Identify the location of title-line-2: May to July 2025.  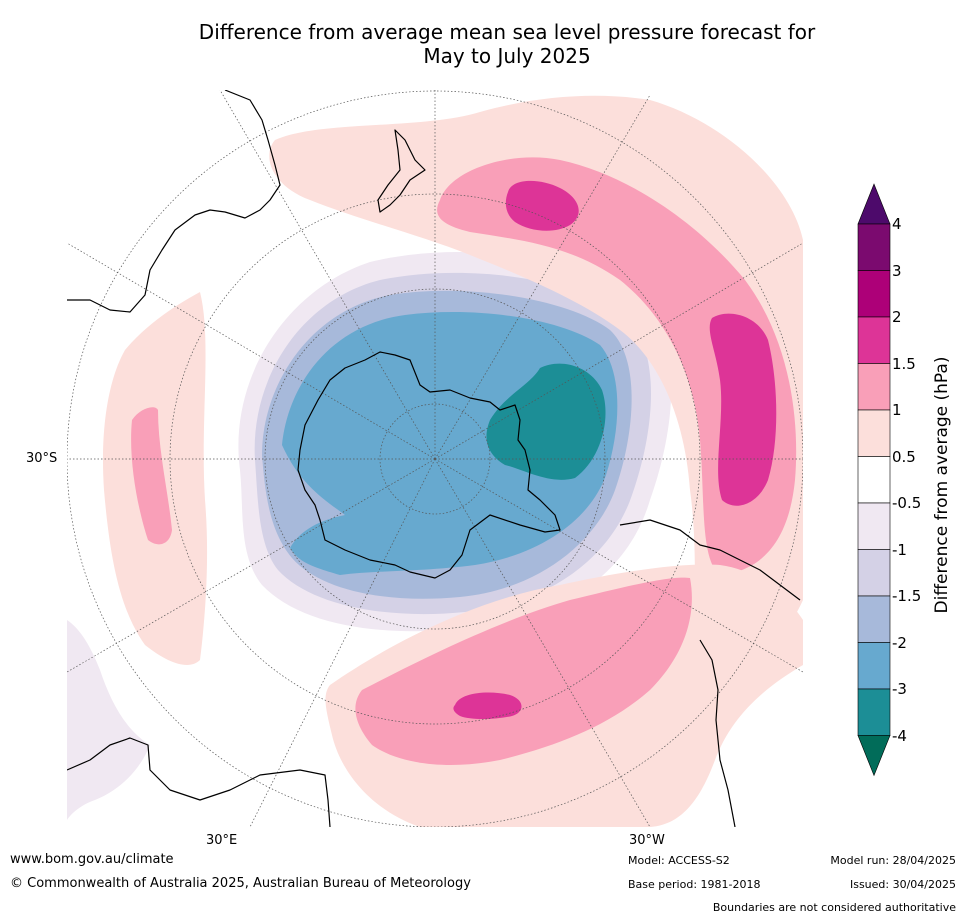
(507, 56).